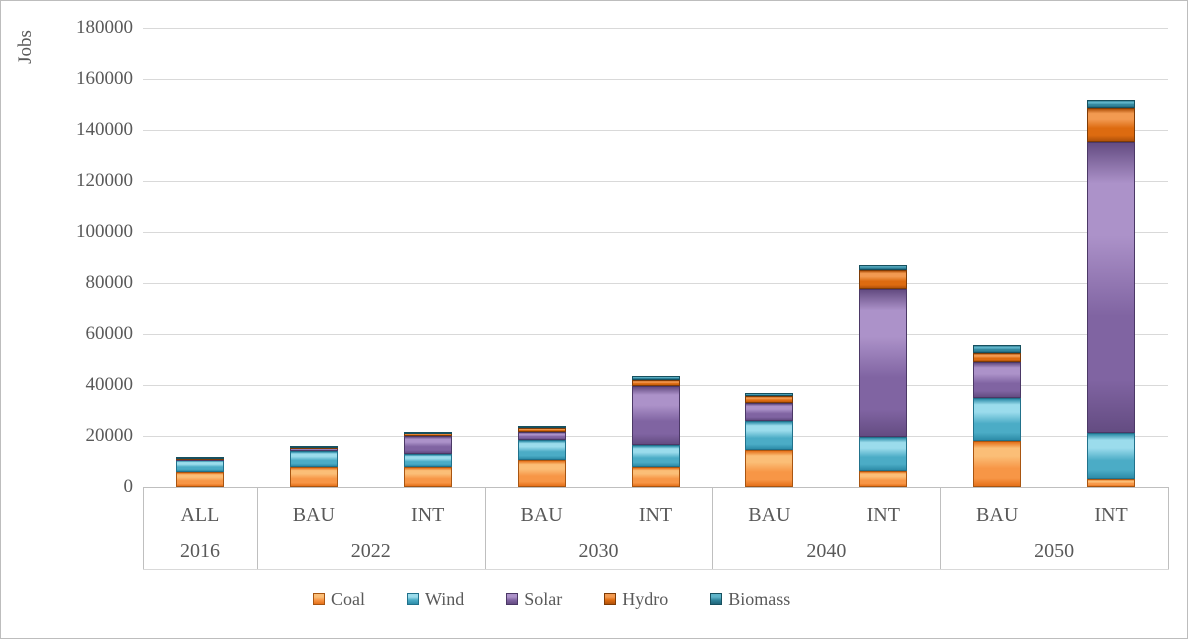 Image resolution: width=1188 pixels, height=639 pixels. What do you see at coordinates (104, 78) in the screenshot?
I see `y-tick-label: 160000` at bounding box center [104, 78].